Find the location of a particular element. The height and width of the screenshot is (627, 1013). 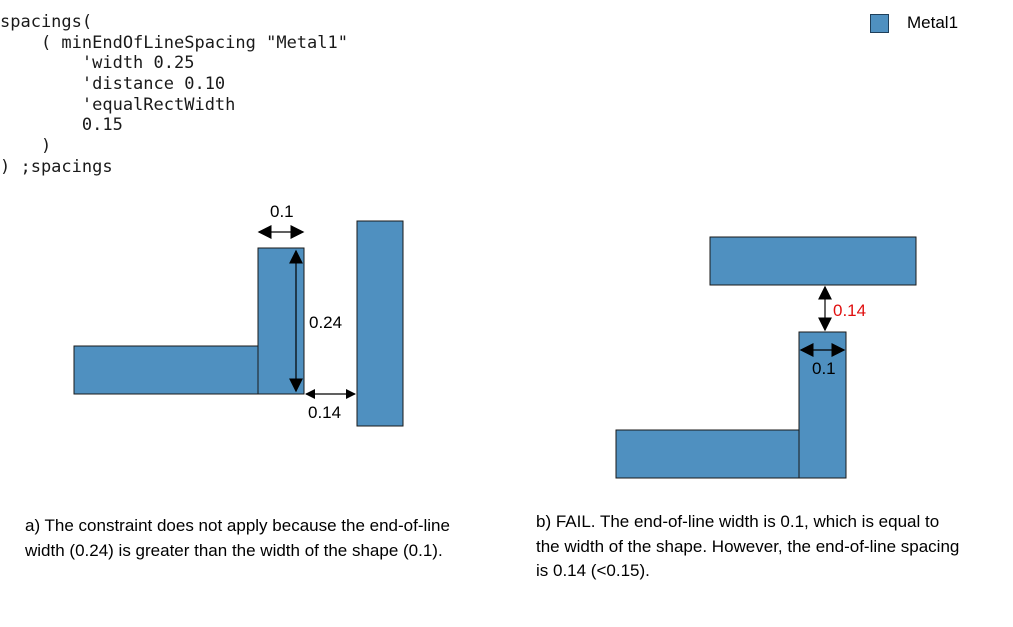

code-line: ( minEndOfLineSpacing "Metal1" is located at coordinates (174, 42).